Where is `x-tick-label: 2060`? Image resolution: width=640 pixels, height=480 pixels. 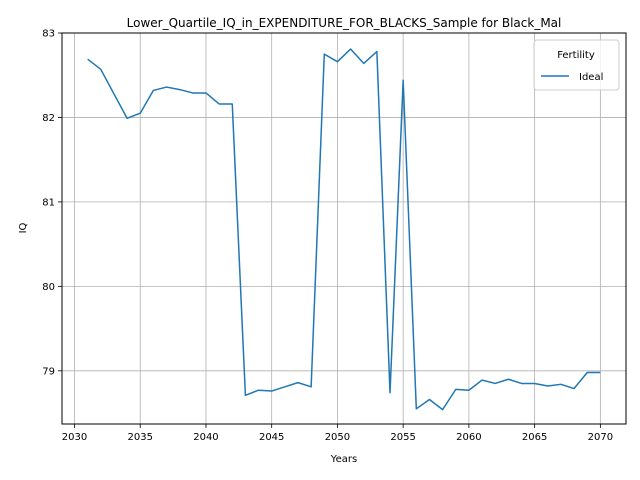
x-tick-label: 2060 is located at coordinates (468, 437).